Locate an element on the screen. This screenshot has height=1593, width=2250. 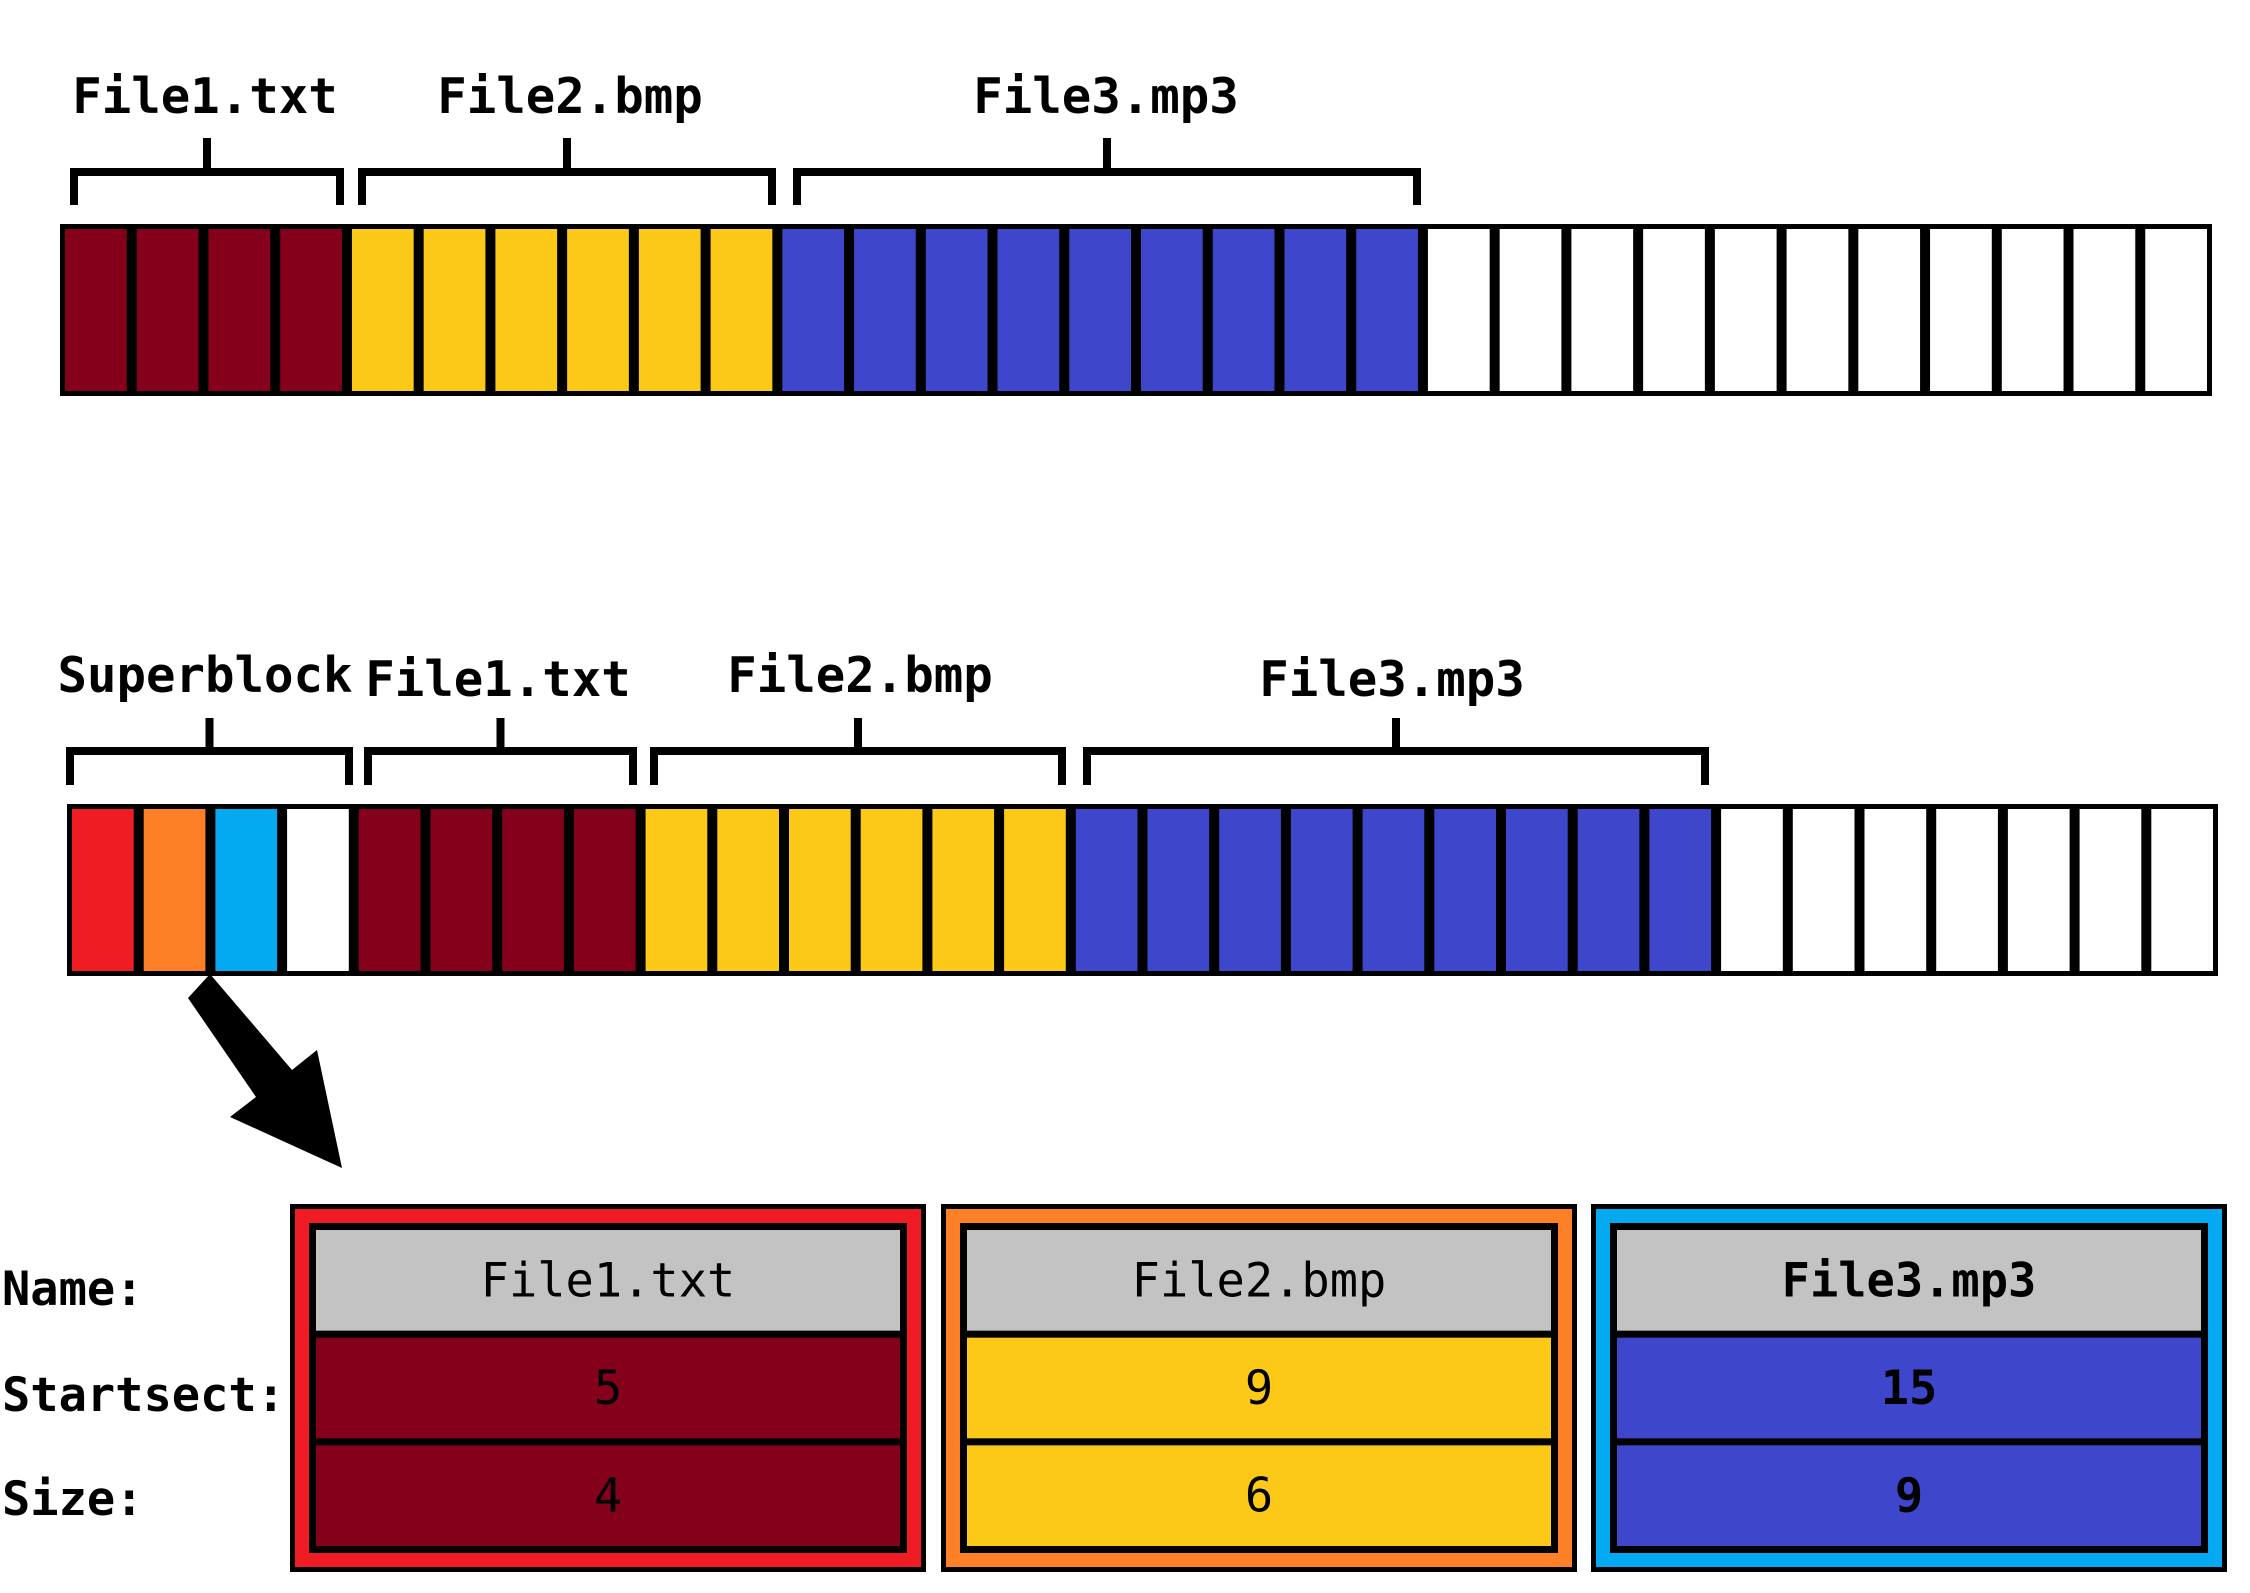
superblock-entry-3: File3.mp3 15 9 is located at coordinates (1909, 1388).